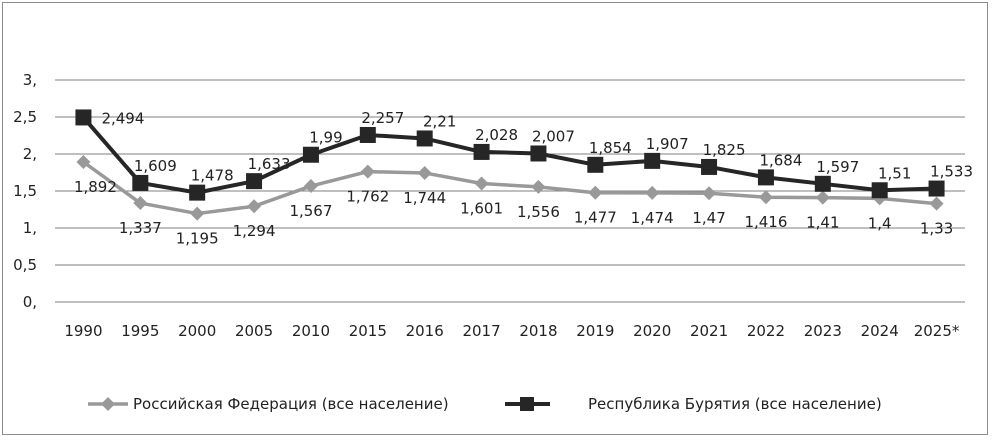 This screenshot has height=441, width=994. Describe the element at coordinates (140, 228) in the screenshot. I see `data-label-russia: 1,337` at that location.